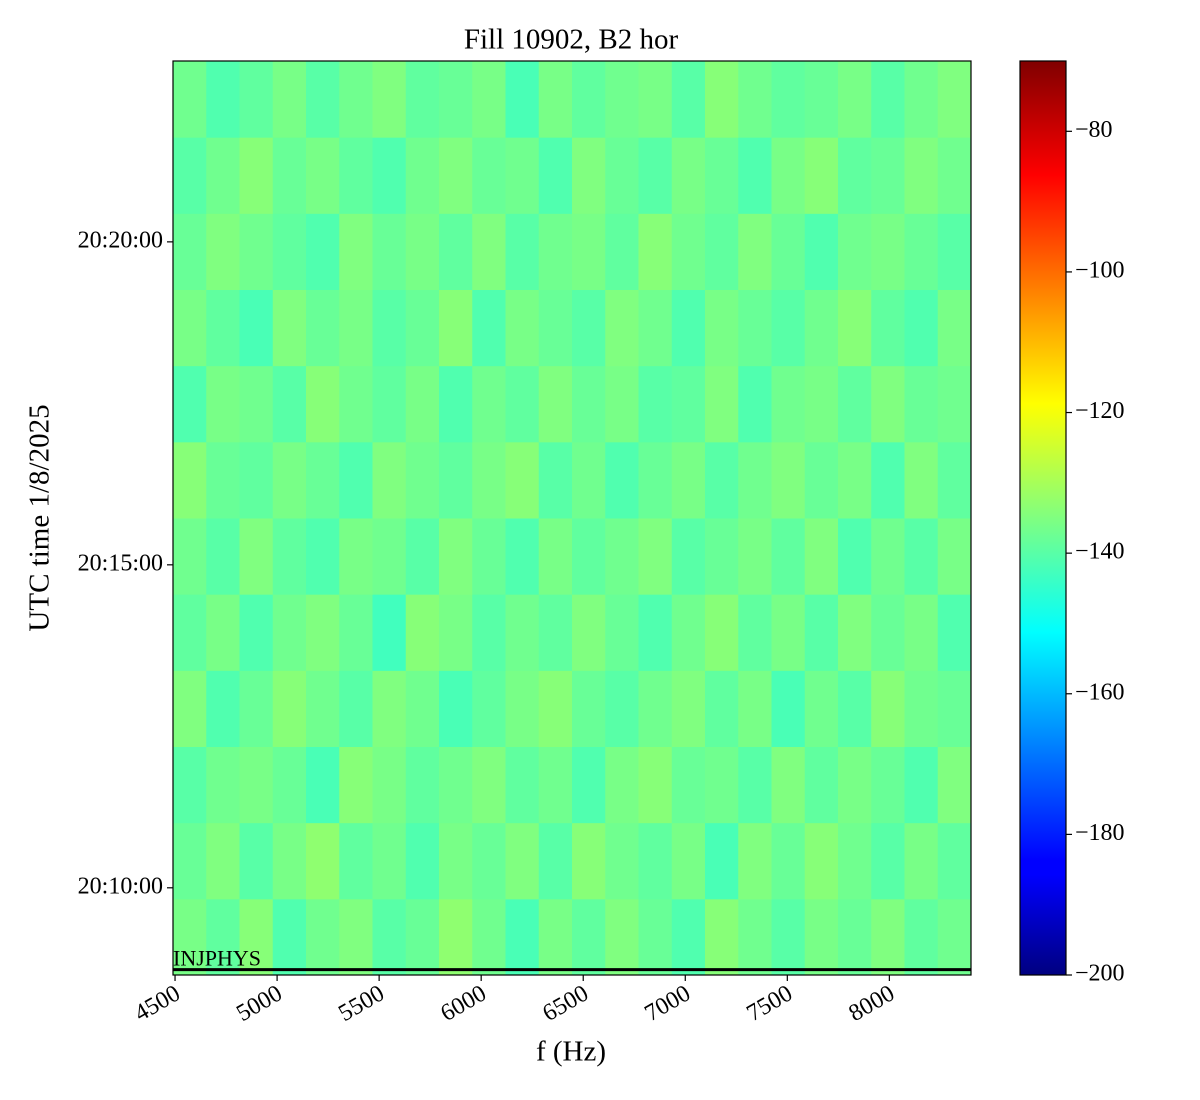  What do you see at coordinates (1043, 518) in the screenshot?
I see `colorbar` at bounding box center [1043, 518].